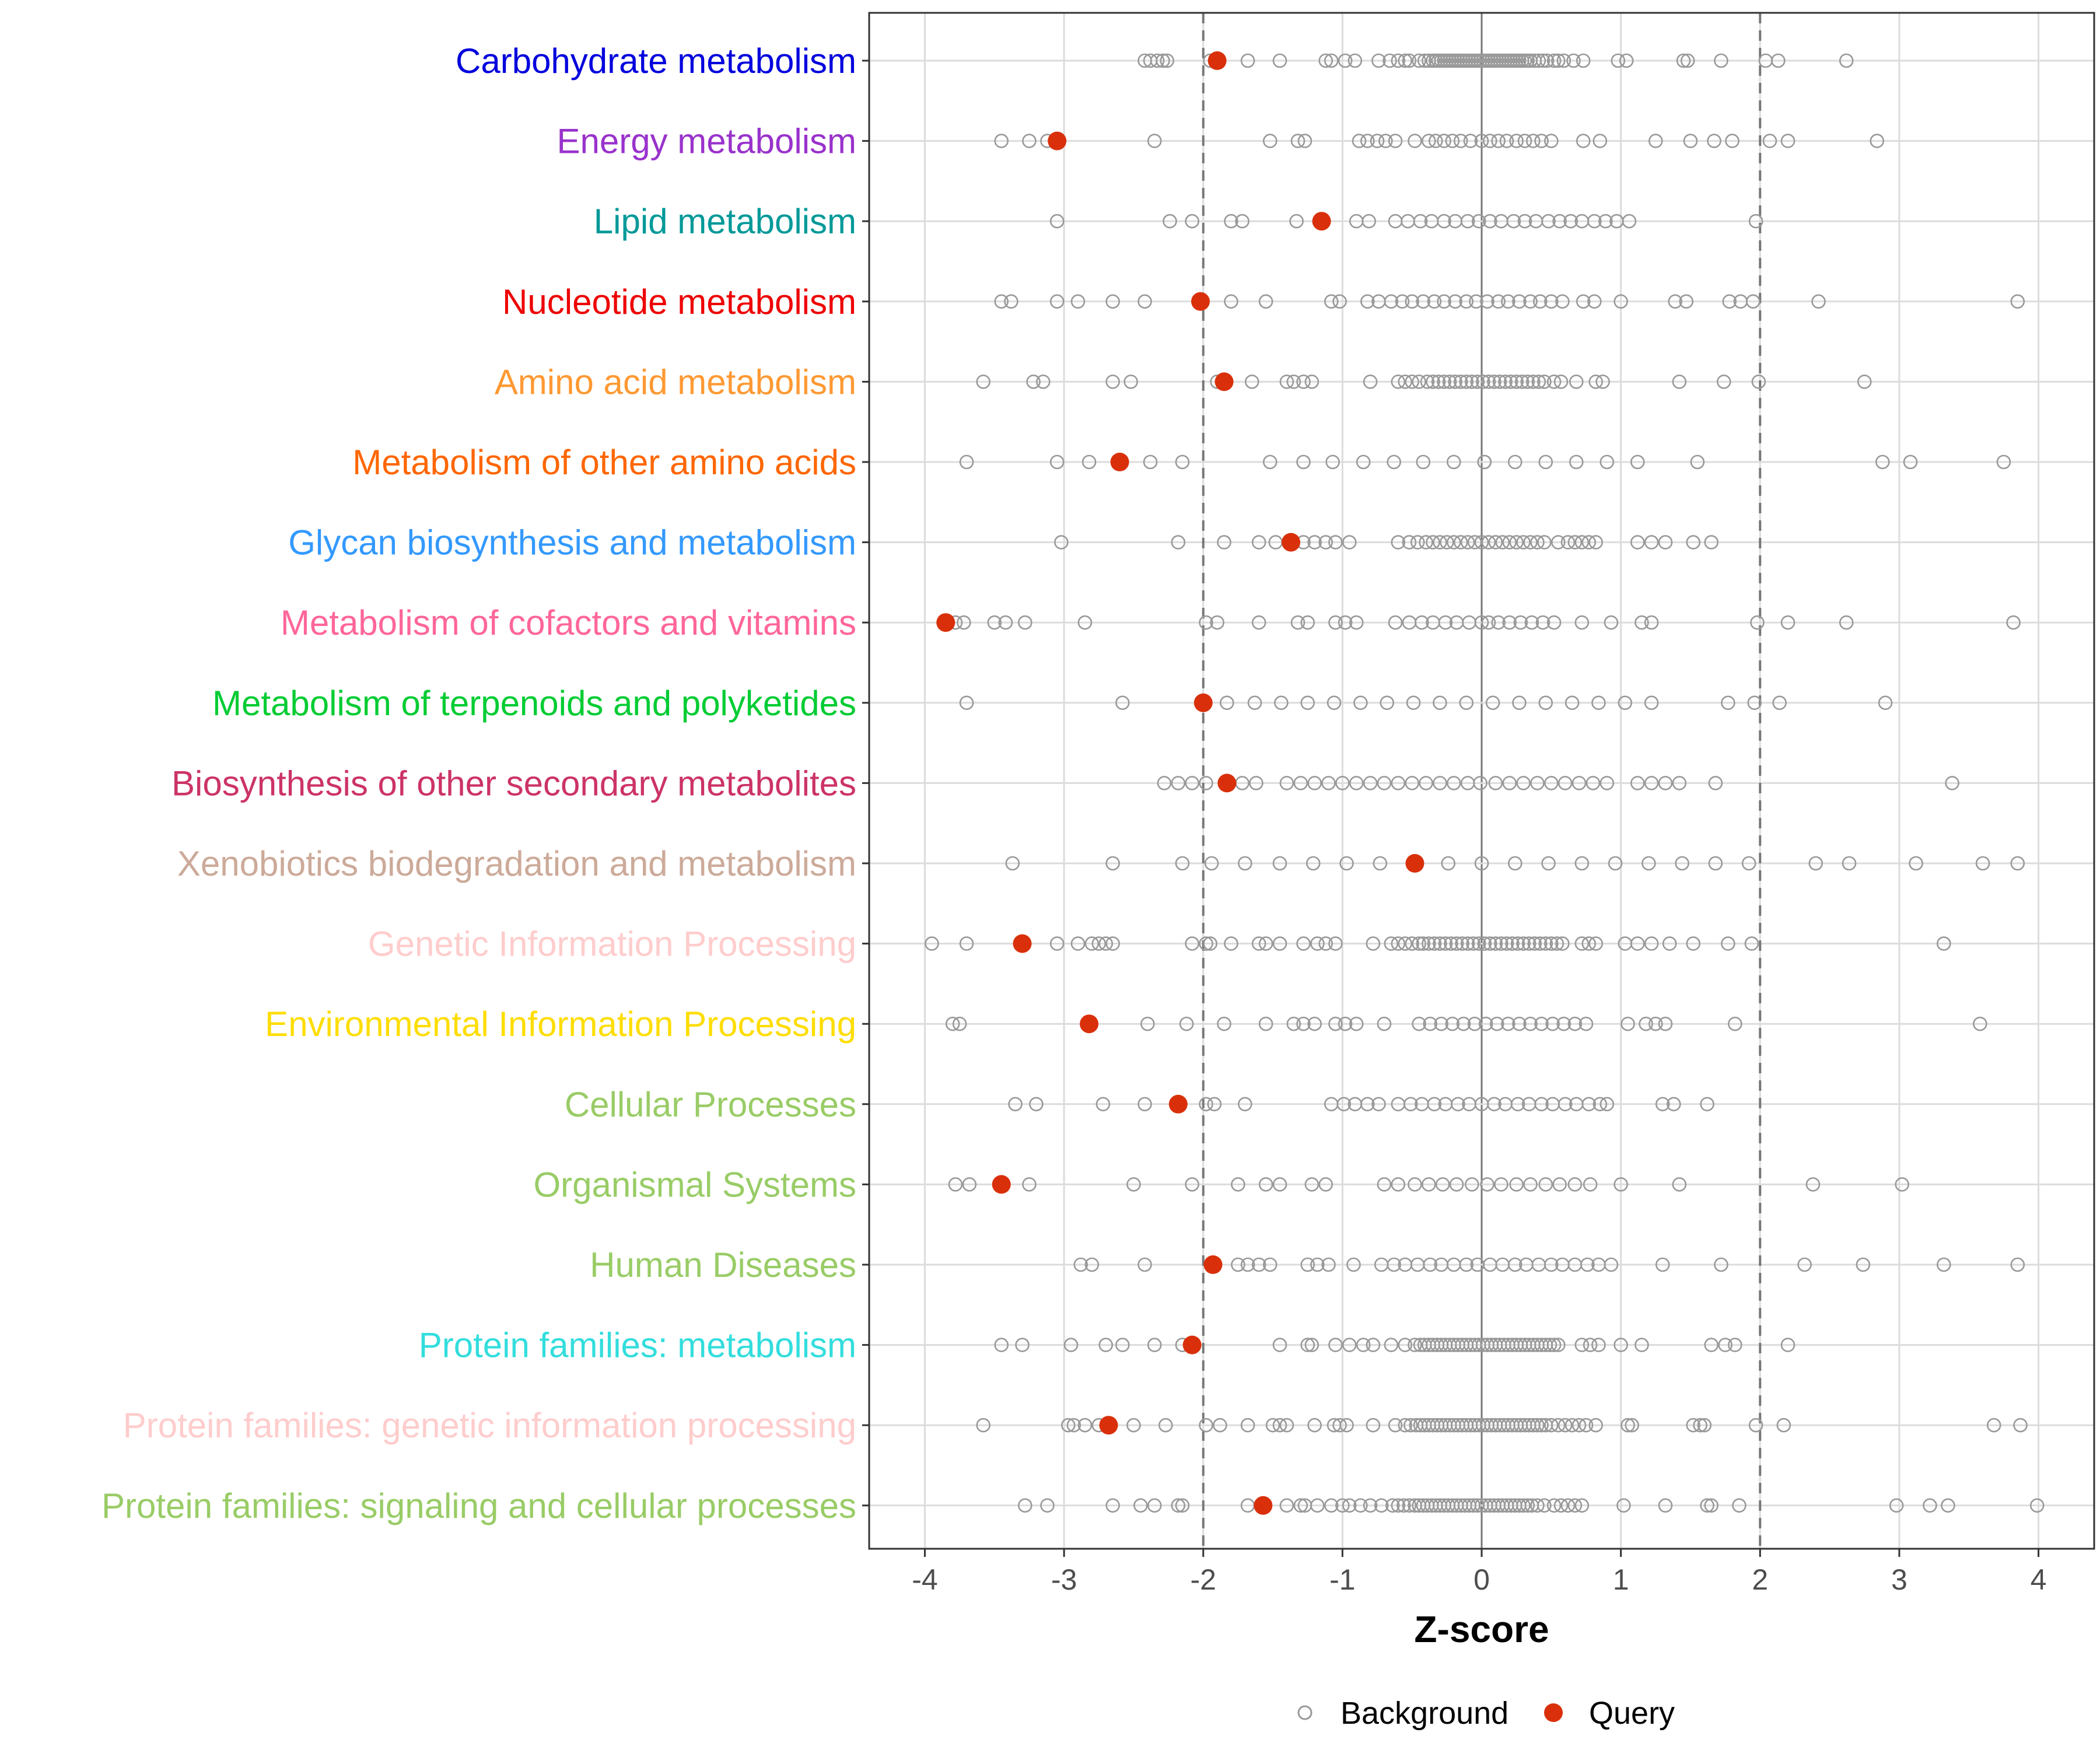 The image size is (2100, 1750). What do you see at coordinates (604, 462) in the screenshot?
I see `category-label: Metabolism of other amino acids` at bounding box center [604, 462].